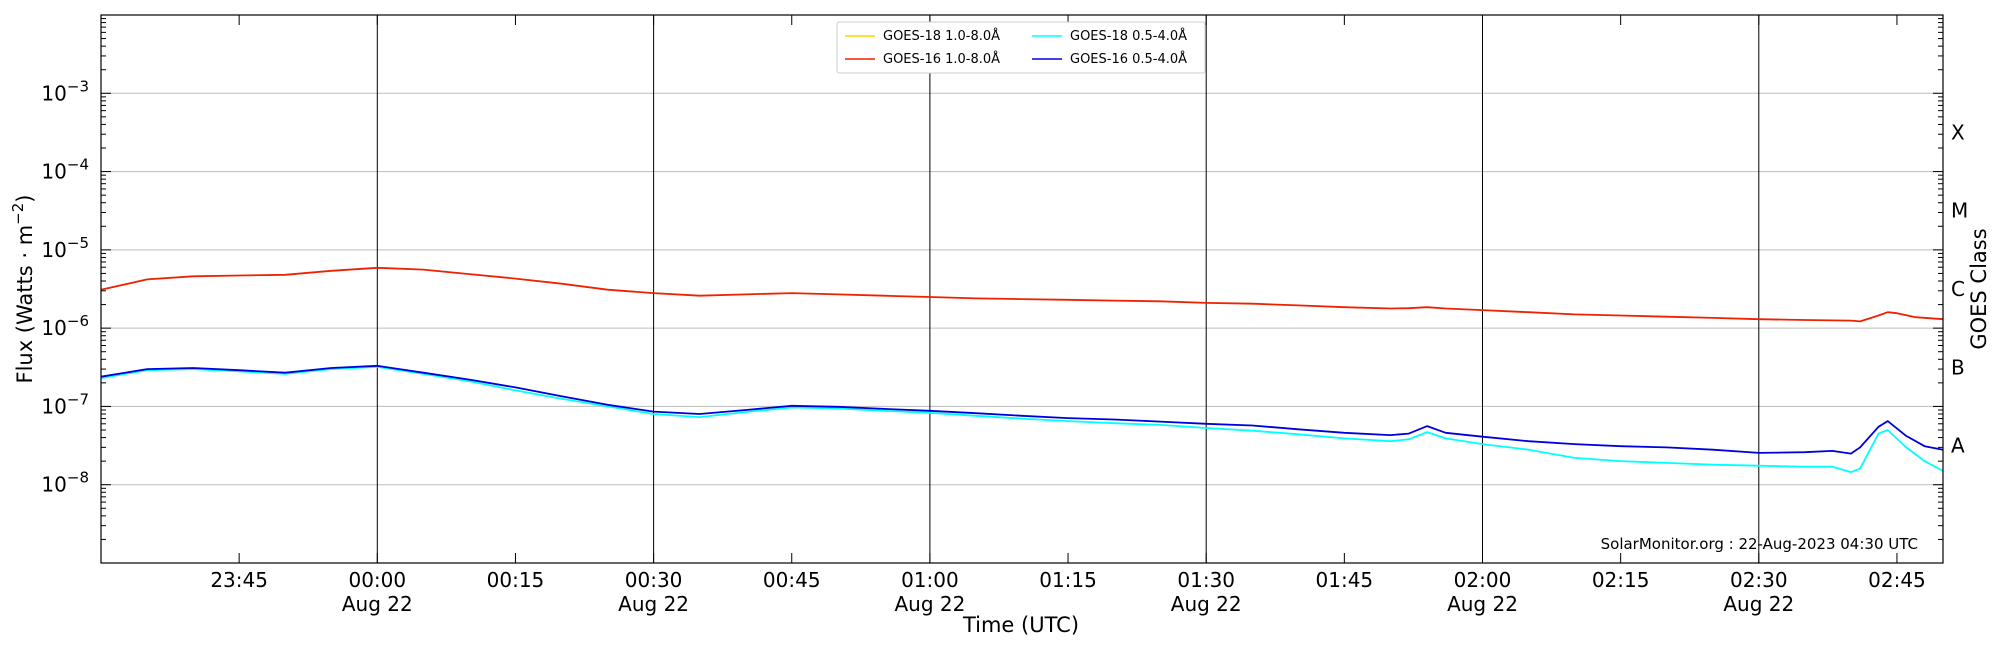  Describe the element at coordinates (792, 580) in the screenshot. I see `x-tick-label: 00:45` at that location.